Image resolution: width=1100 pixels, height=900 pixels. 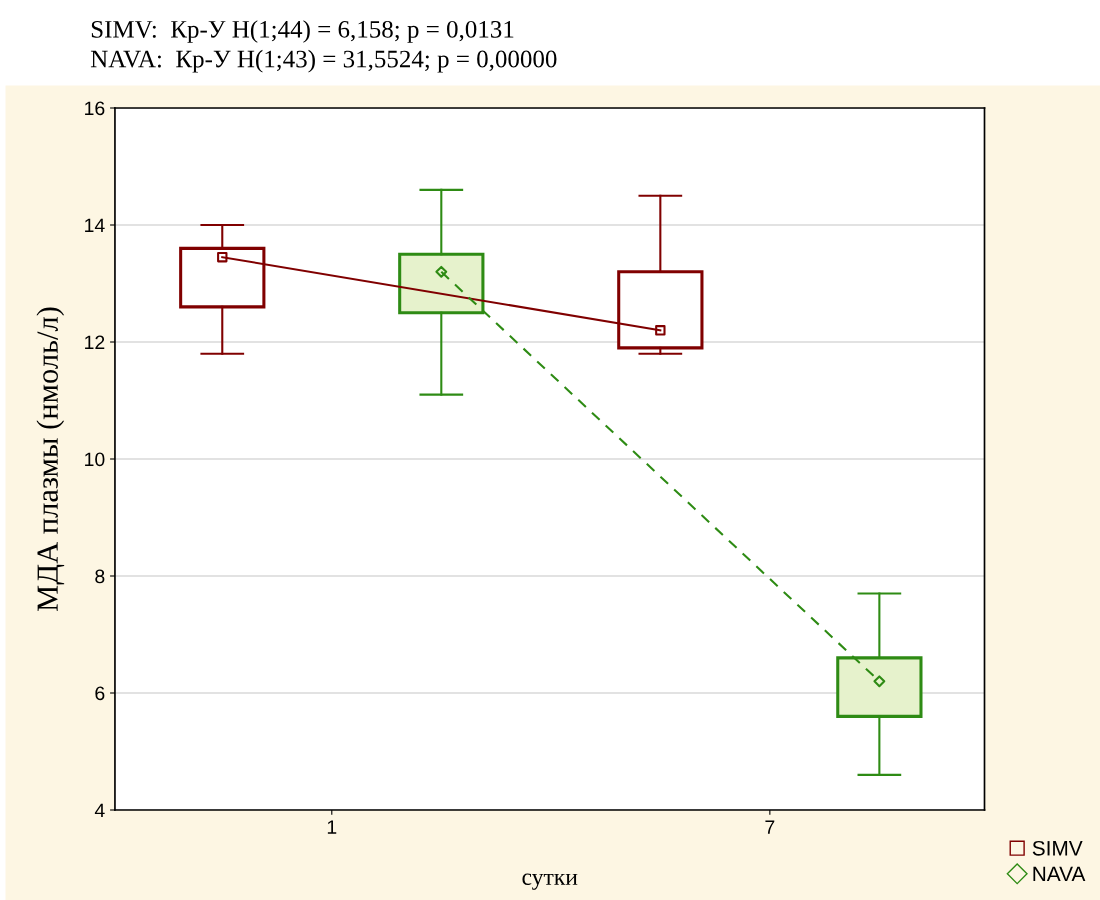 I want to click on y-tick-label: 4, so click(x=99, y=810).